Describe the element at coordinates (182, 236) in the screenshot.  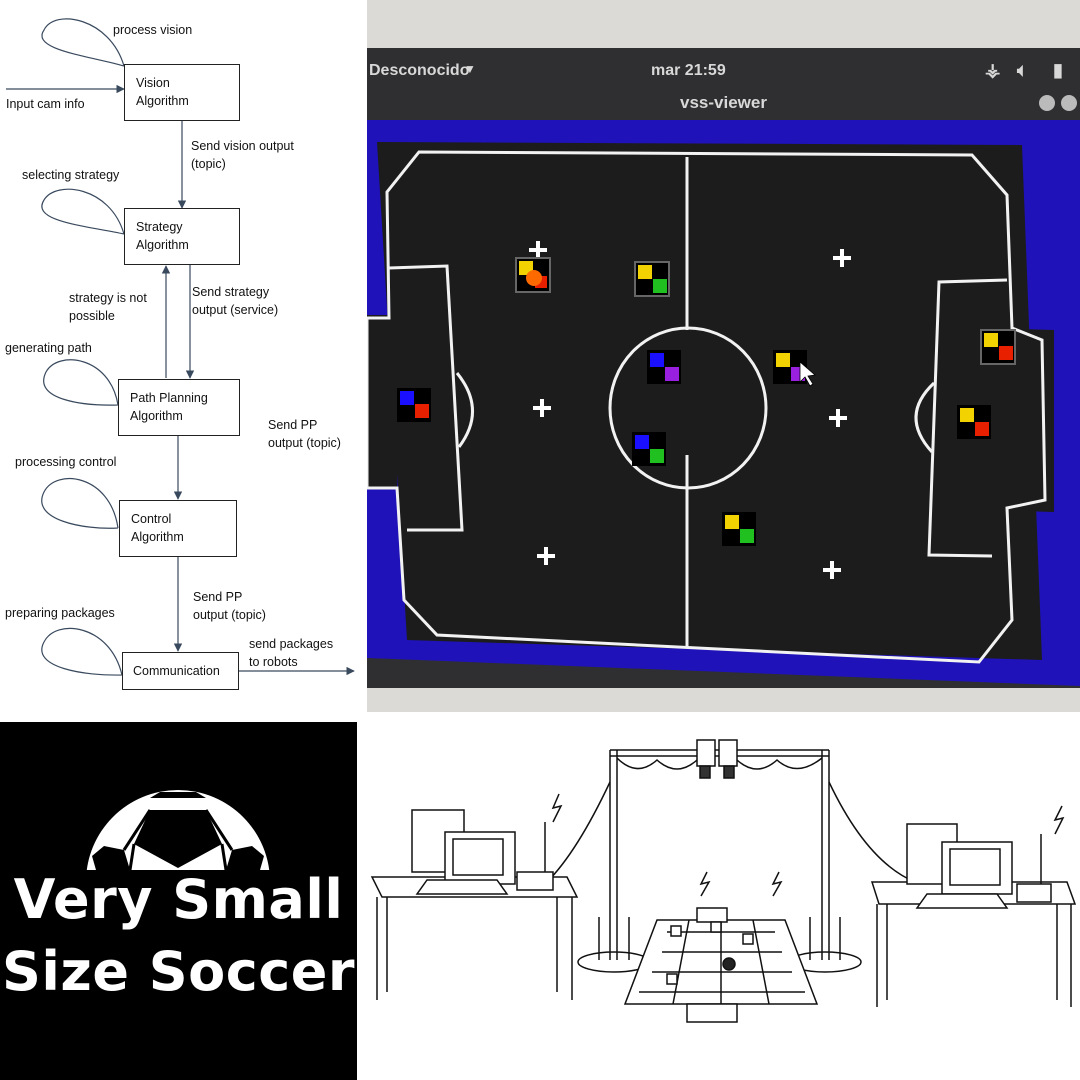
I see `strategy-algorithm-box: Strategy Algorithm` at that location.